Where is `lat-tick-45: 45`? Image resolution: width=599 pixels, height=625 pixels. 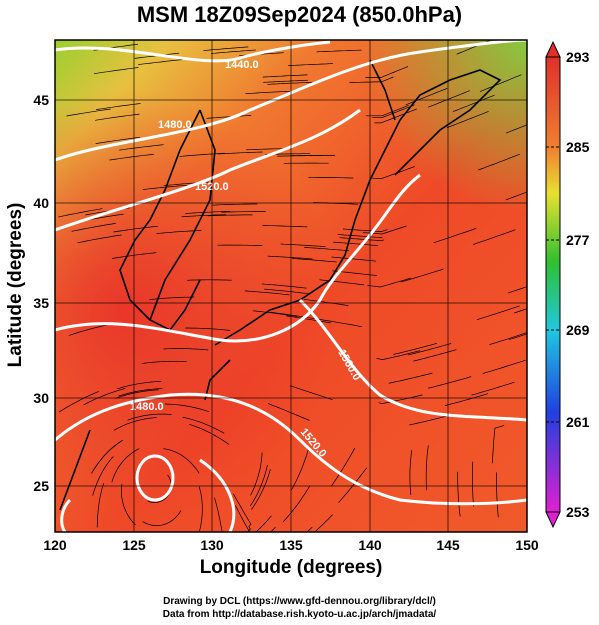 lat-tick-45: 45 is located at coordinates (41, 100).